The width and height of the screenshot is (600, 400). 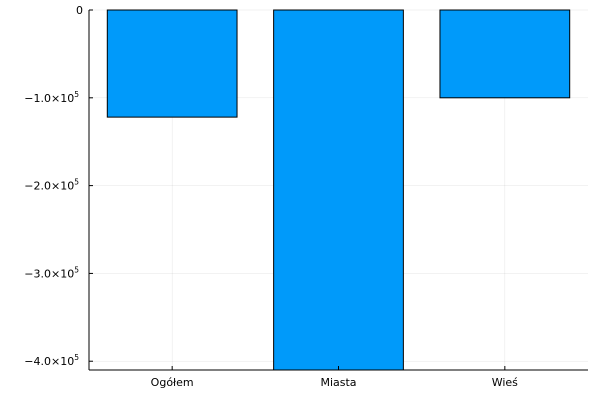 What do you see at coordinates (505, 382) in the screenshot?
I see `x-tick-label: Wieś` at bounding box center [505, 382].